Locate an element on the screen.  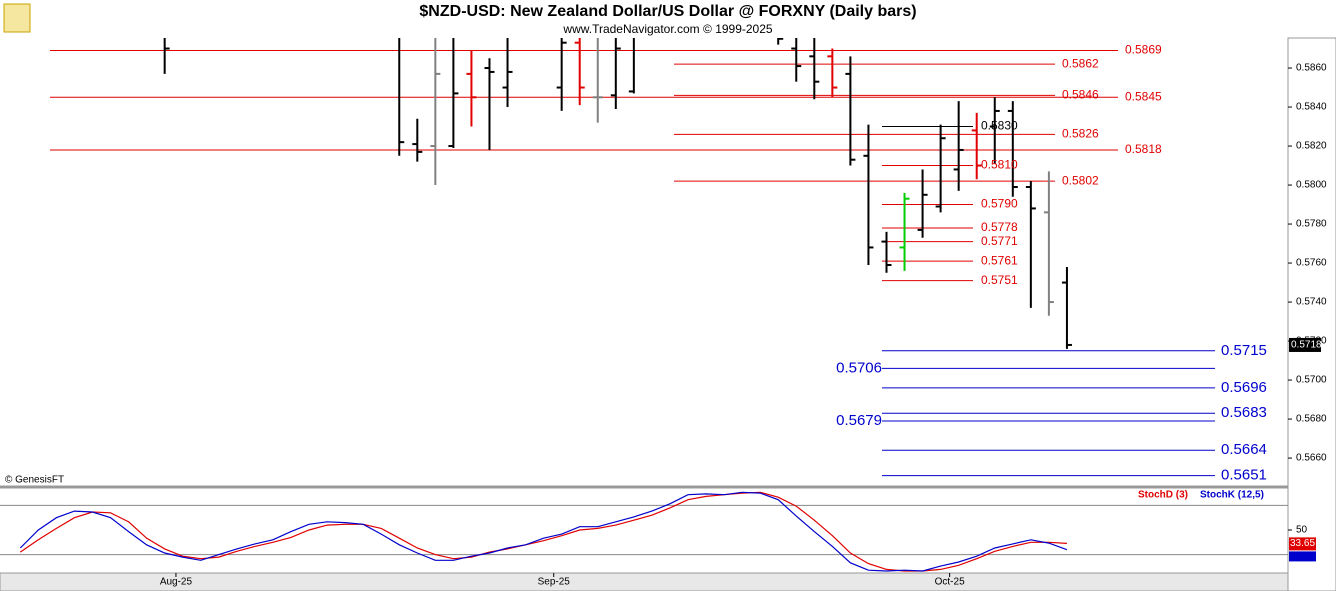
last-price-box is located at coordinates (1305, 344).